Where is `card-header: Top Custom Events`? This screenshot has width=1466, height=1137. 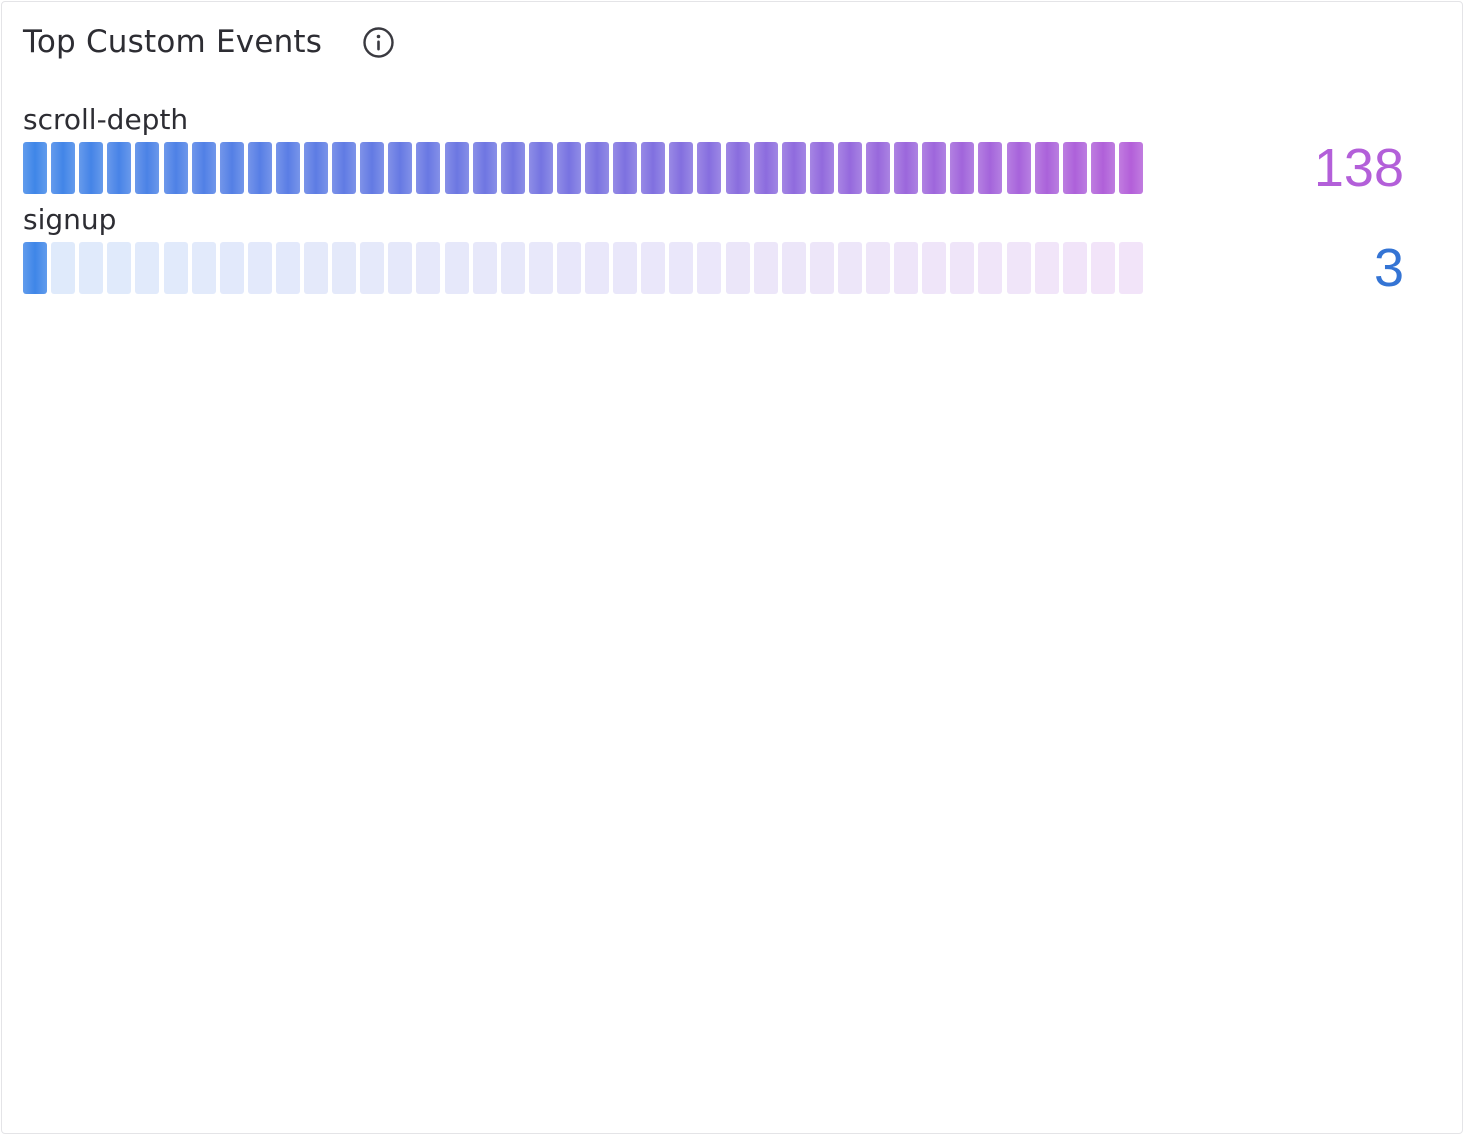
card-header: Top Custom Events is located at coordinates (209, 42).